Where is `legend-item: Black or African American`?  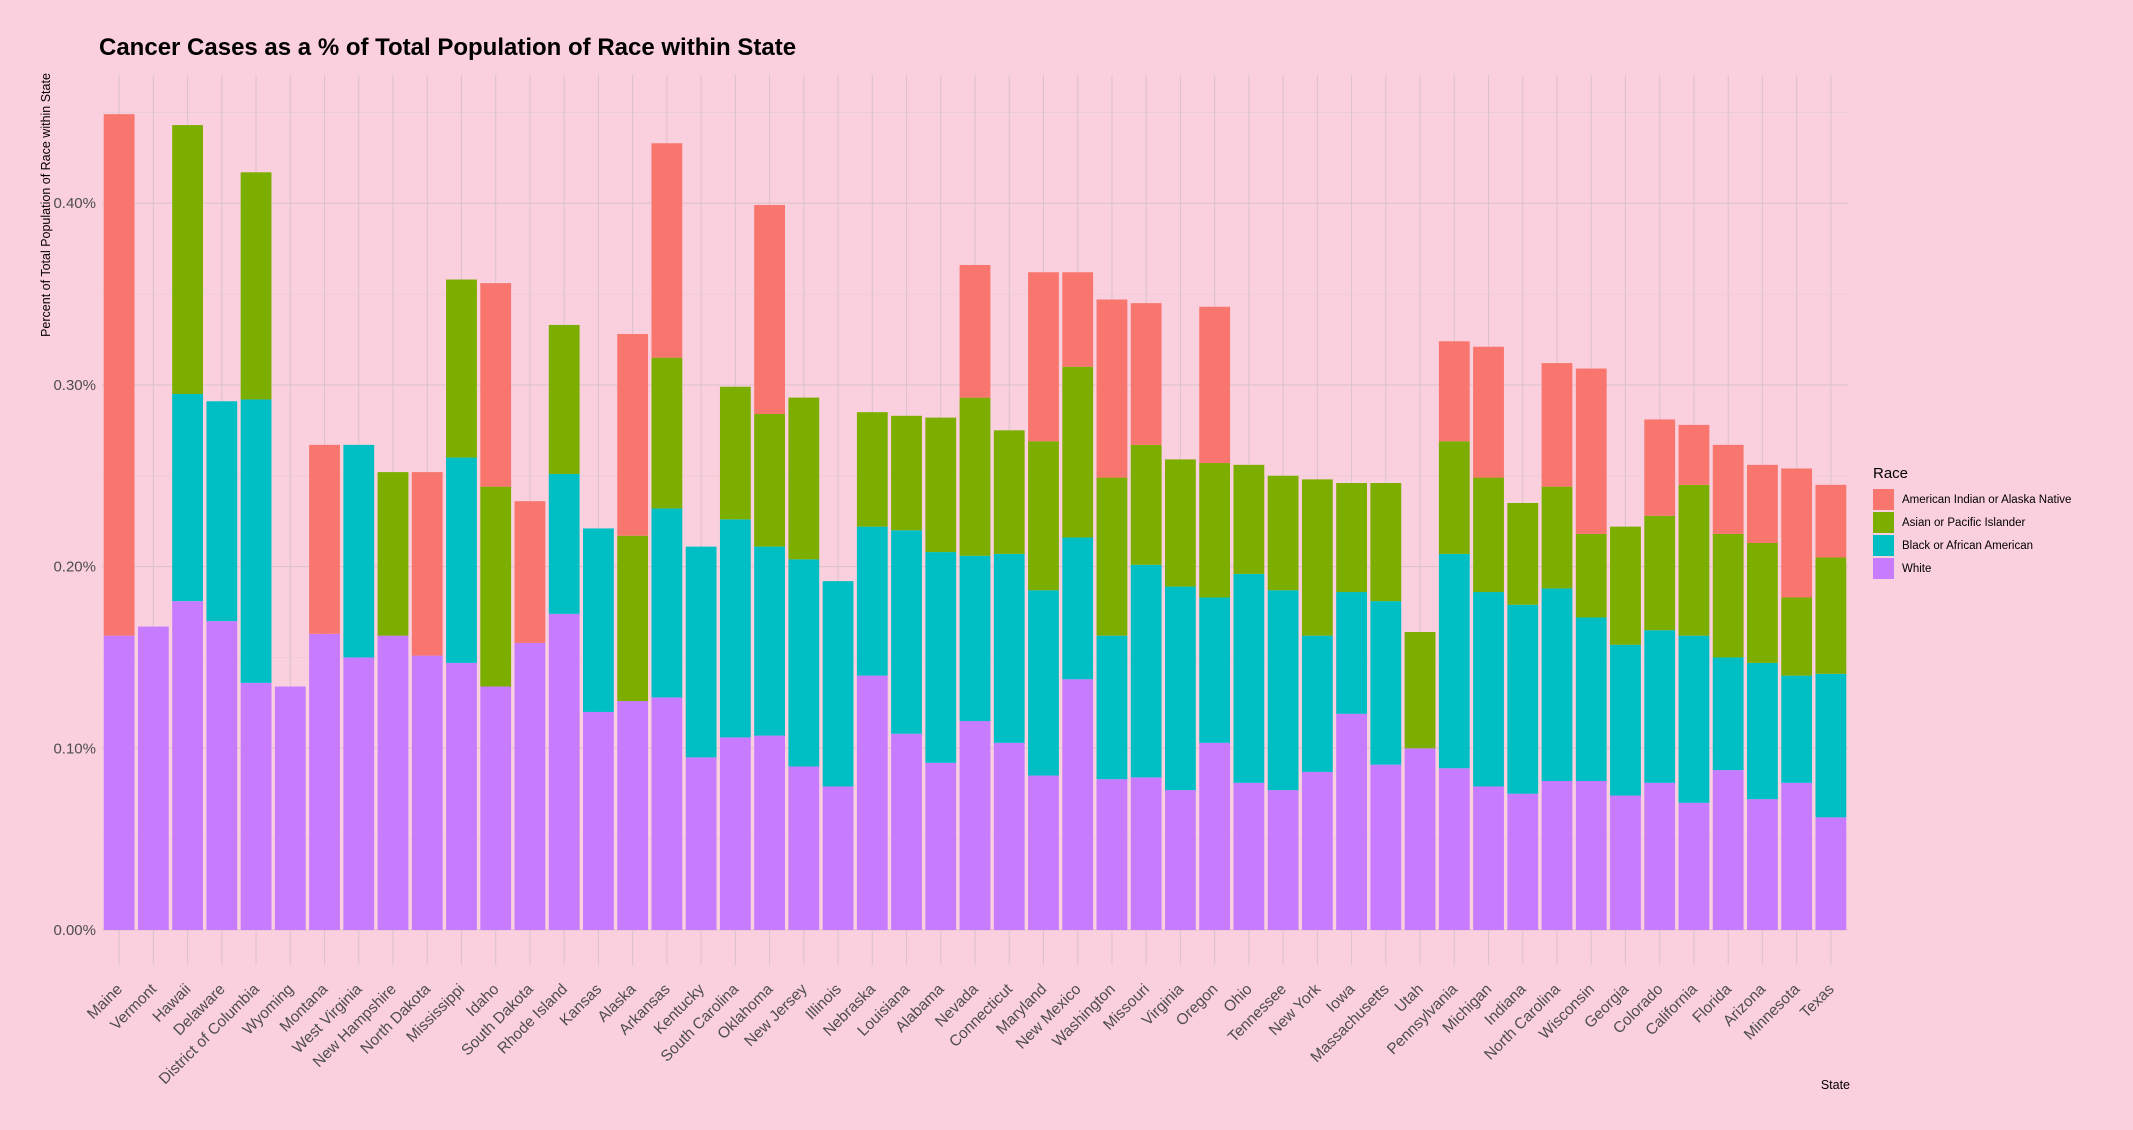 legend-item: Black or African American is located at coordinates (1972, 545).